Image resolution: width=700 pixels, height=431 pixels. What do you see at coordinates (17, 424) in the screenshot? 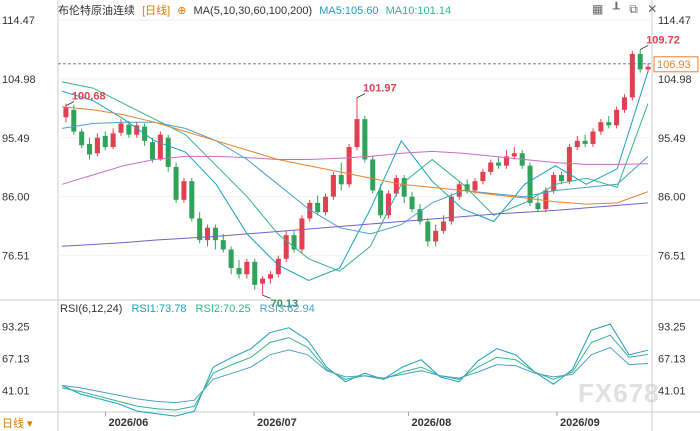
I see `period-selector-button: 日线 ▾` at bounding box center [17, 424].